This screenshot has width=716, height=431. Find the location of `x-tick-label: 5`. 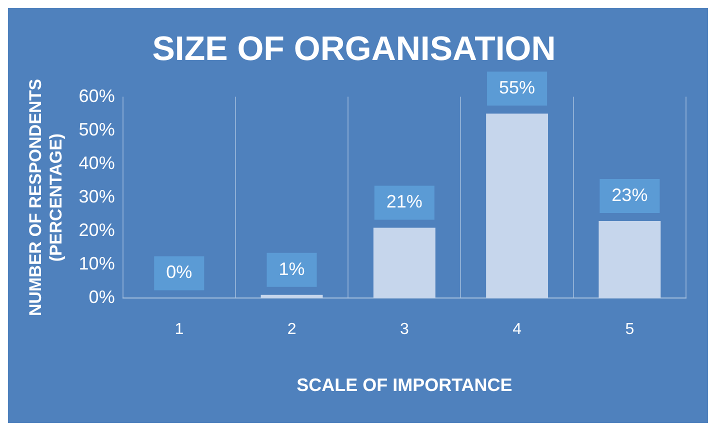

x-tick-label: 5 is located at coordinates (629, 329).